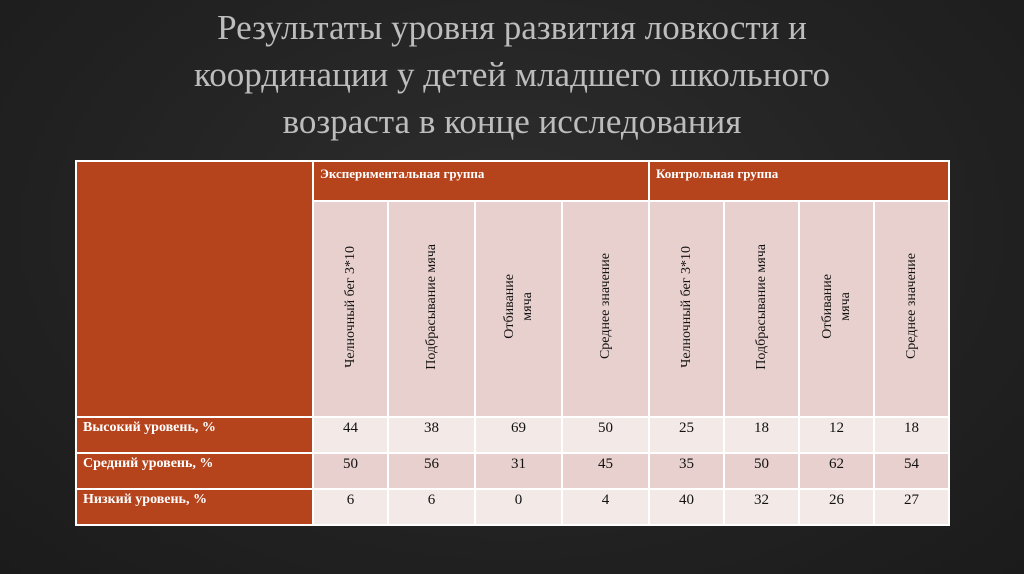  I want to click on table-row: Высокий уровень, % 44 38 69 50 25 18 12 18, so click(512, 435).